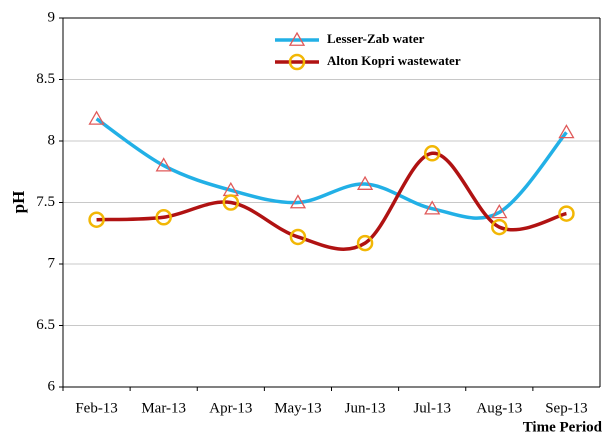 The image size is (606, 437). Describe the element at coordinates (298, 408) in the screenshot. I see `x-tick-label: May-13` at that location.